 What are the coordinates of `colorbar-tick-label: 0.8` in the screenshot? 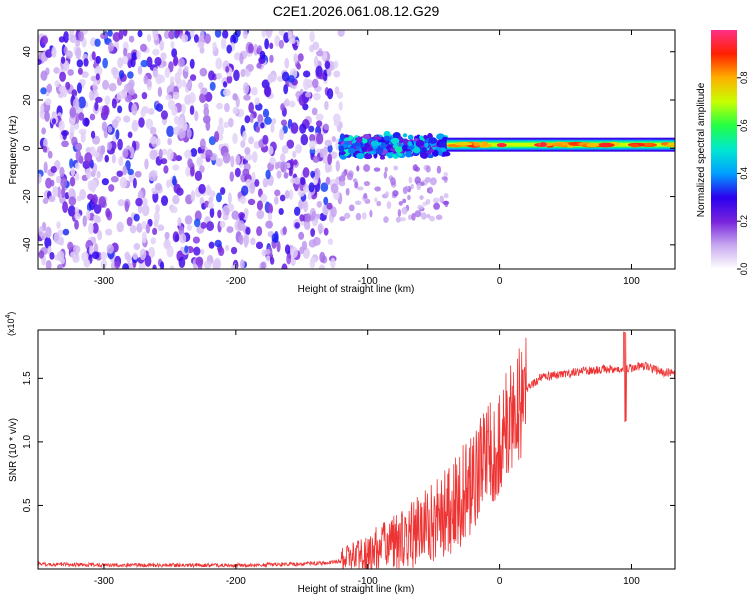 It's located at (744, 78).